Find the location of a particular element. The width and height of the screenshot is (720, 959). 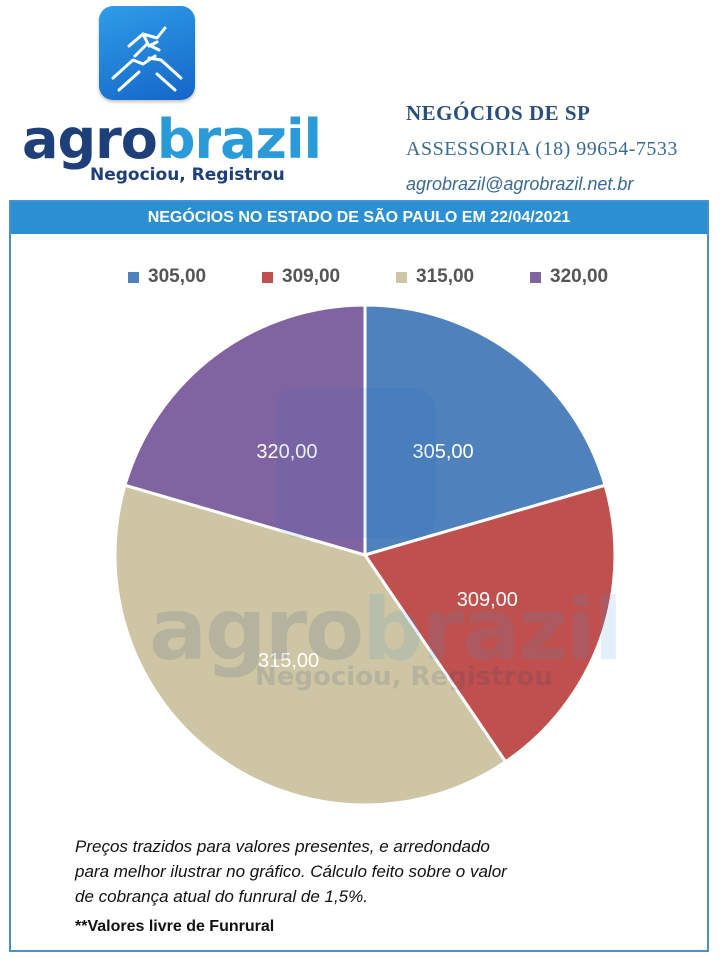

brand-word-agro: agro is located at coordinates (90, 139).